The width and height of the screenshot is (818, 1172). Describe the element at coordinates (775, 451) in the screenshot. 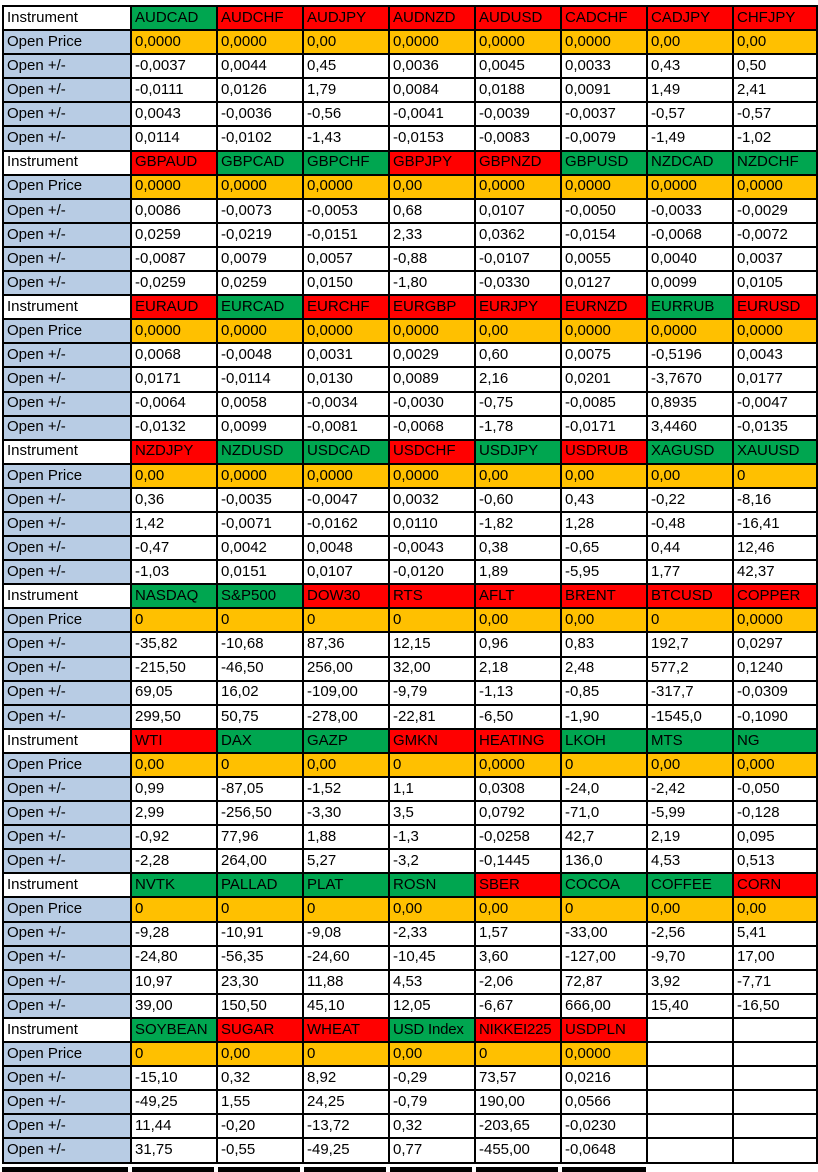

I see `instrument-header-cell: XAUUSD` at that location.